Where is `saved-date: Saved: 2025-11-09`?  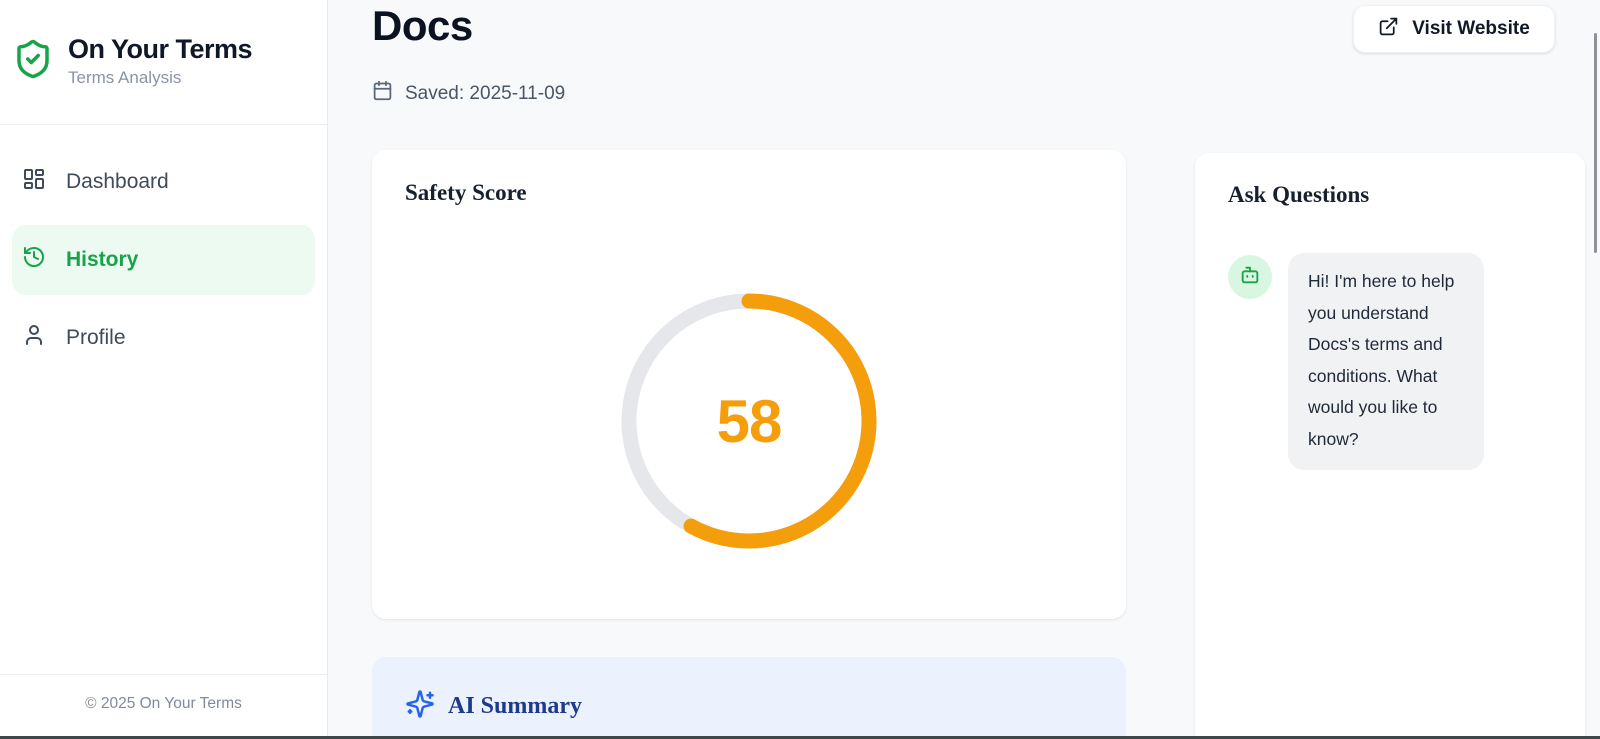 saved-date: Saved: 2025-11-09 is located at coordinates (468, 93).